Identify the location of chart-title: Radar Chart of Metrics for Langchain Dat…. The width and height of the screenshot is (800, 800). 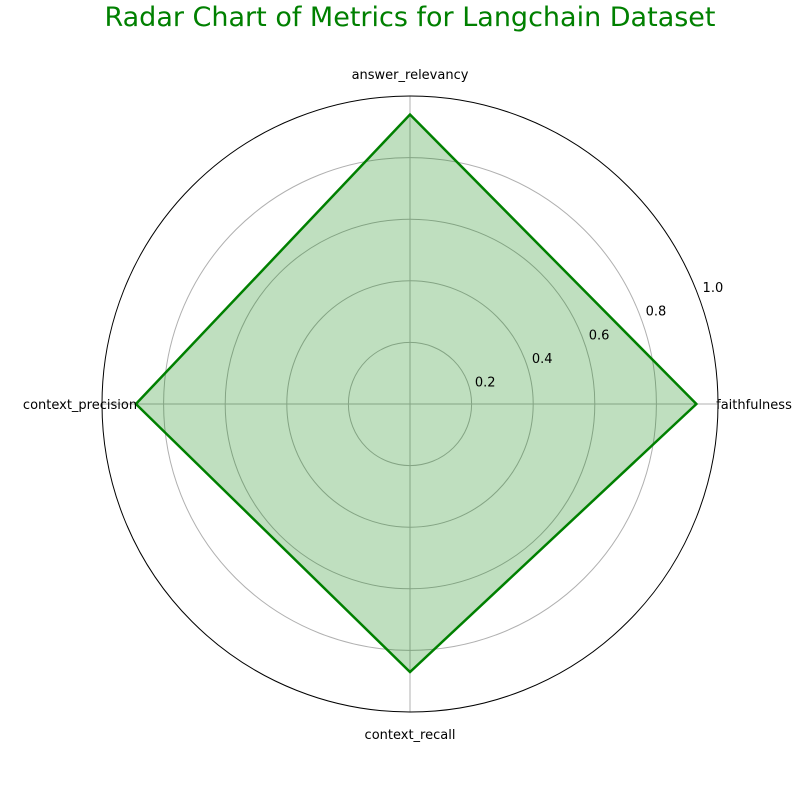
(410, 17).